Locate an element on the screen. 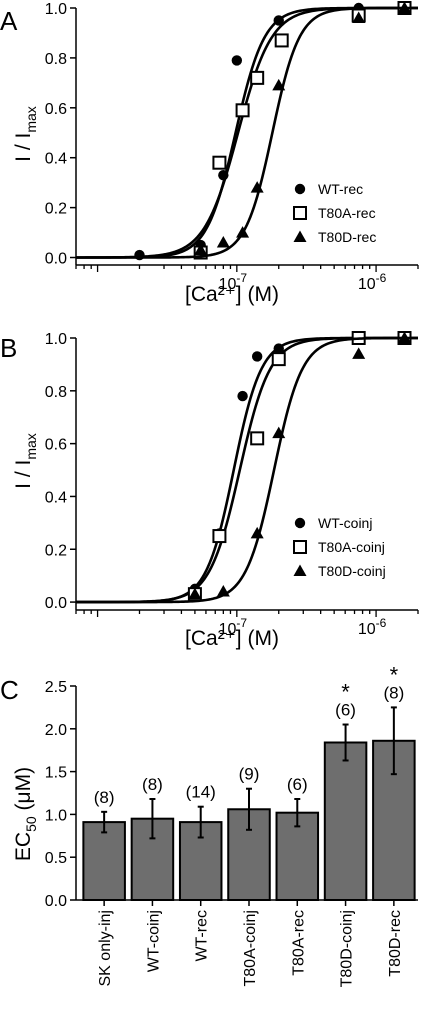  panel-c-y-axis-title-unit: (μM) is located at coordinates (23, 791).